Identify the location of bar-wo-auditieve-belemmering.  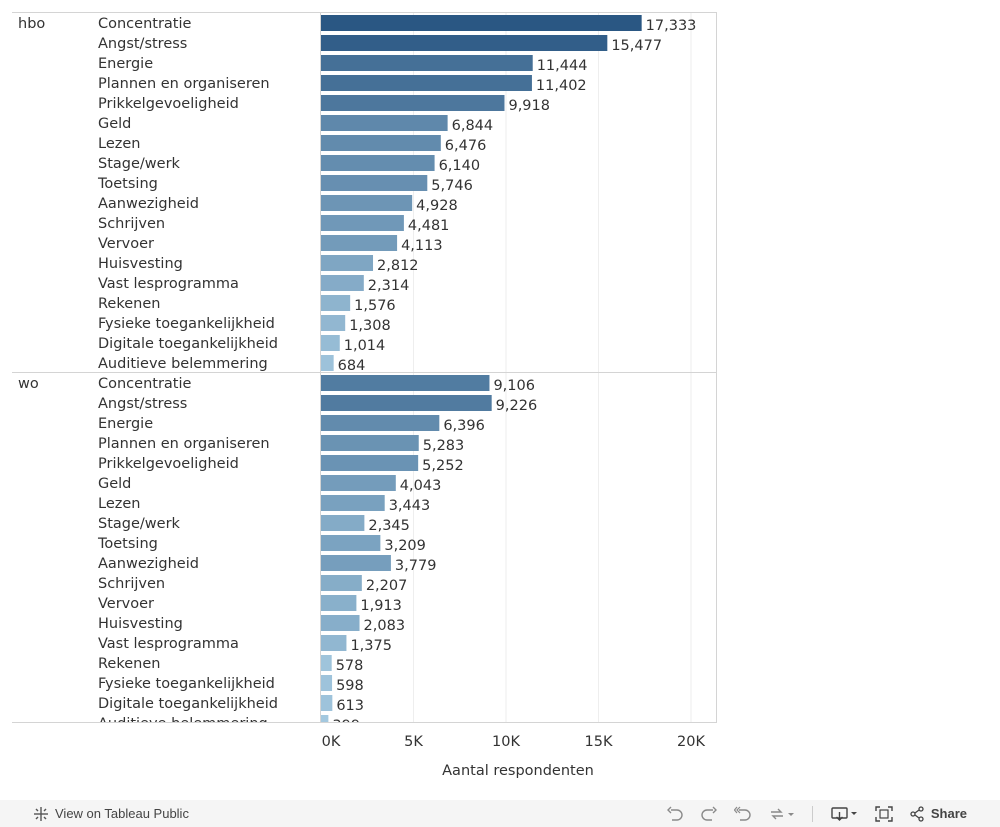
(325, 718).